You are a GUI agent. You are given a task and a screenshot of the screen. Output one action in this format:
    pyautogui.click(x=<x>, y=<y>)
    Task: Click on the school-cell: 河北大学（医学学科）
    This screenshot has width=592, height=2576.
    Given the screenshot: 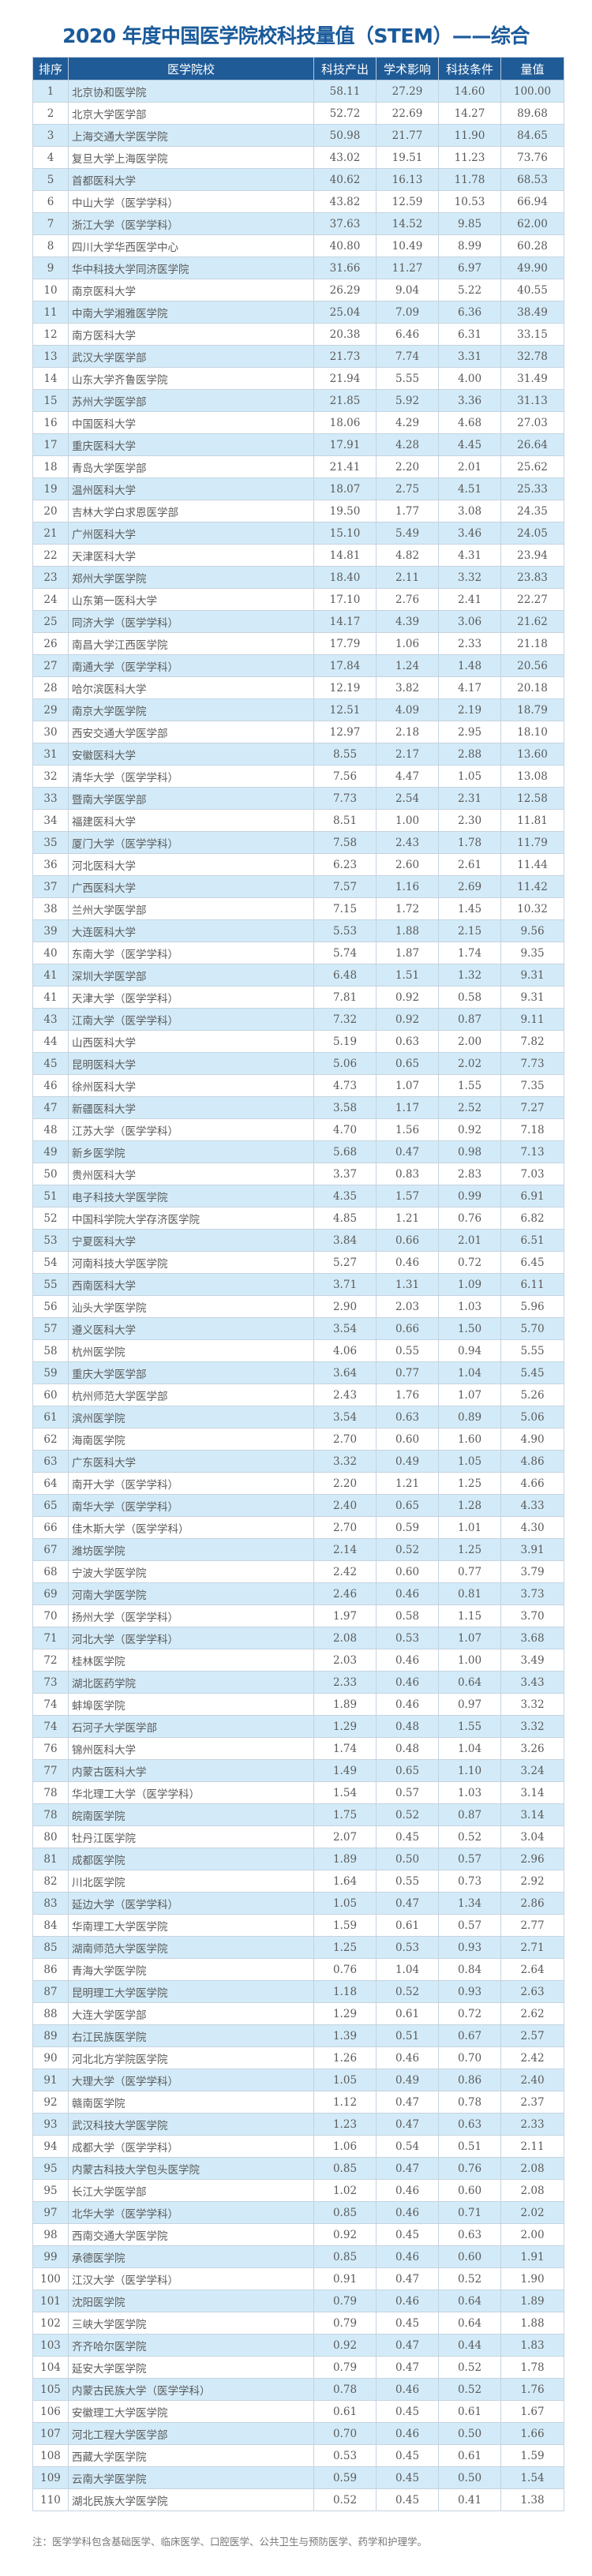 What is the action you would take?
    pyautogui.click(x=191, y=1638)
    